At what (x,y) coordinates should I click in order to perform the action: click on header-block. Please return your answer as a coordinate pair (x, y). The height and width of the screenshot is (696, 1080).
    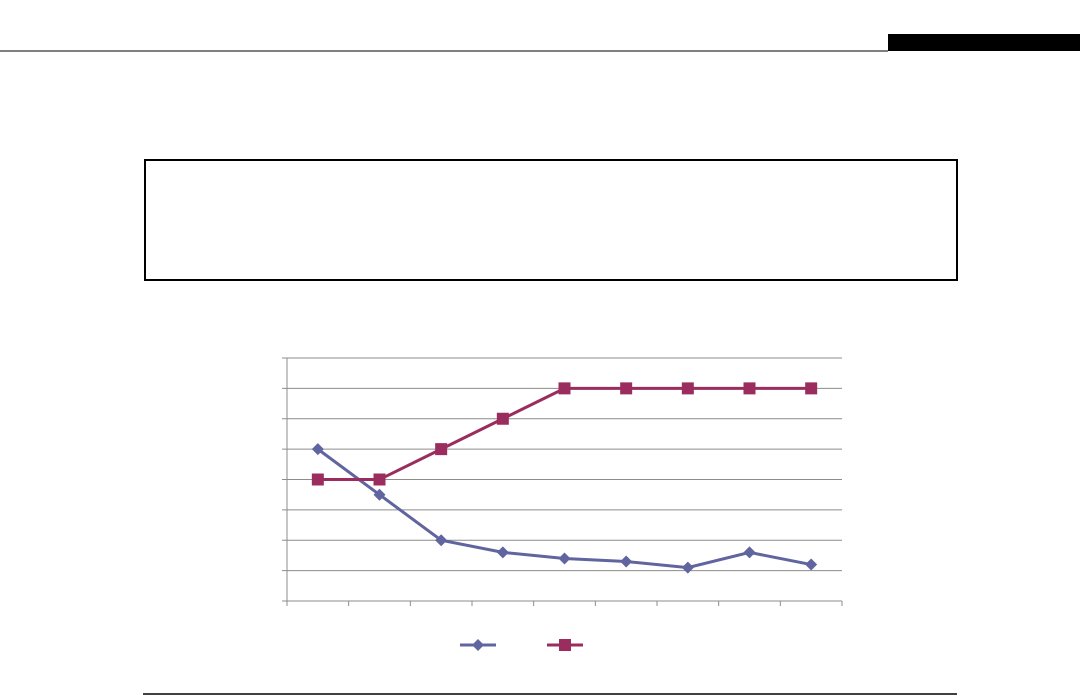
    Looking at the image, I should click on (984, 42).